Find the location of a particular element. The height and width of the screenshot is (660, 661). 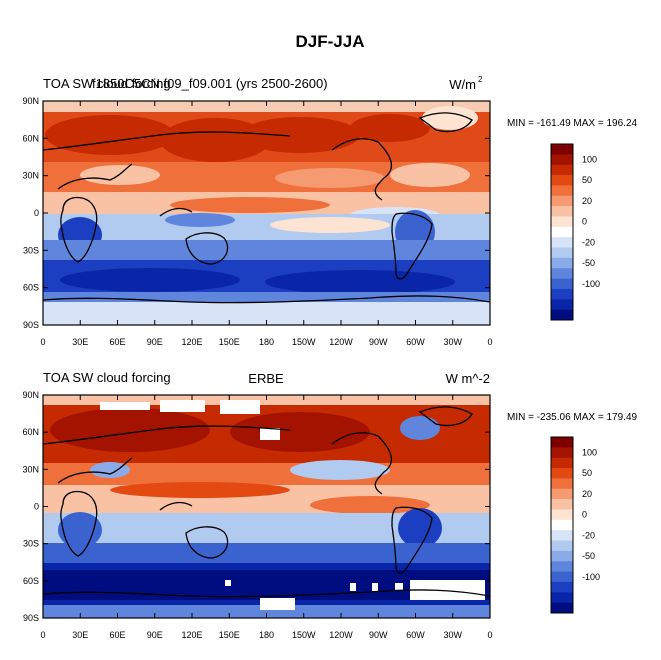

lon-label-2: 120W is located at coordinates (341, 635).